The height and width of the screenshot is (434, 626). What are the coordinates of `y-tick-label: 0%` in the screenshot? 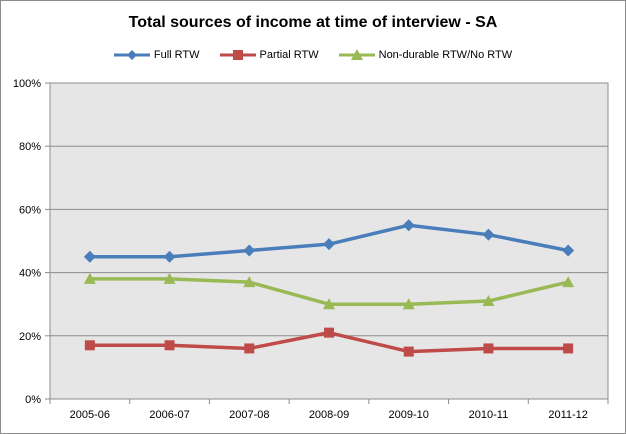 It's located at (33, 400).